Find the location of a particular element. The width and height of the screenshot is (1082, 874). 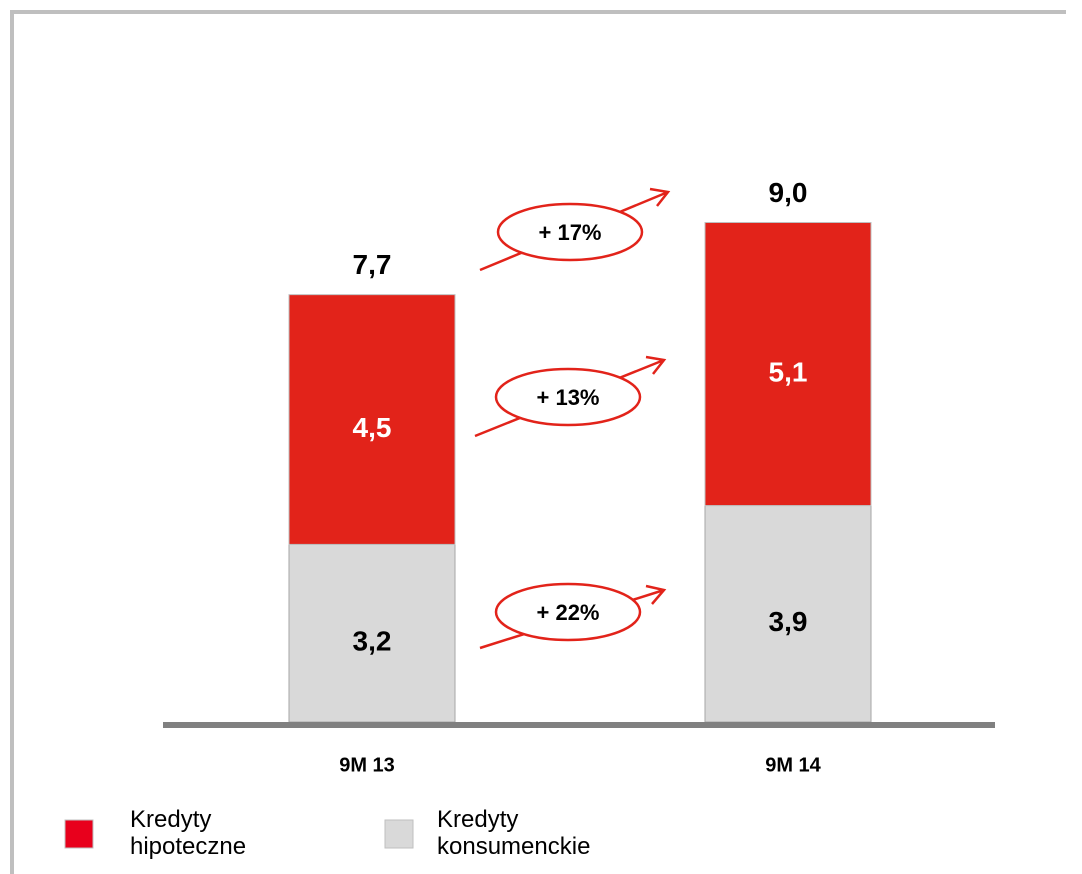

value-label: 3,2 is located at coordinates (372, 641).